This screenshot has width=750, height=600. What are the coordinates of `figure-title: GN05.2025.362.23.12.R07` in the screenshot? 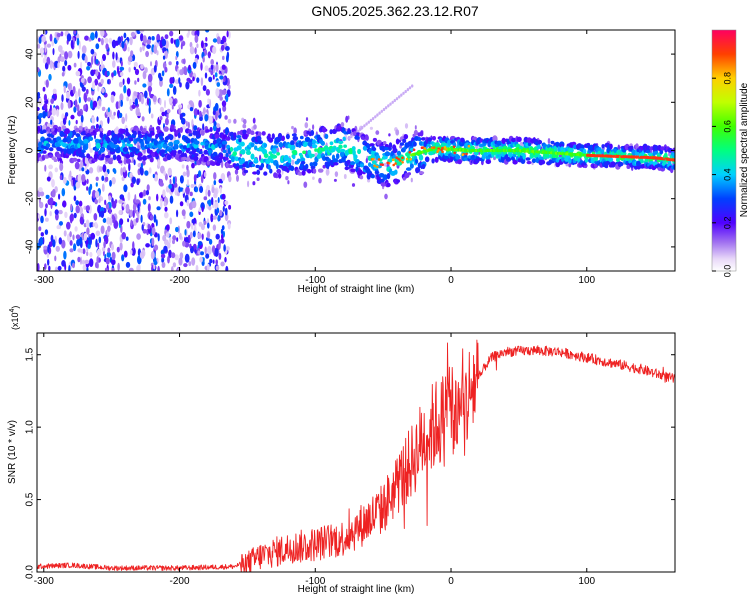 It's located at (395, 11).